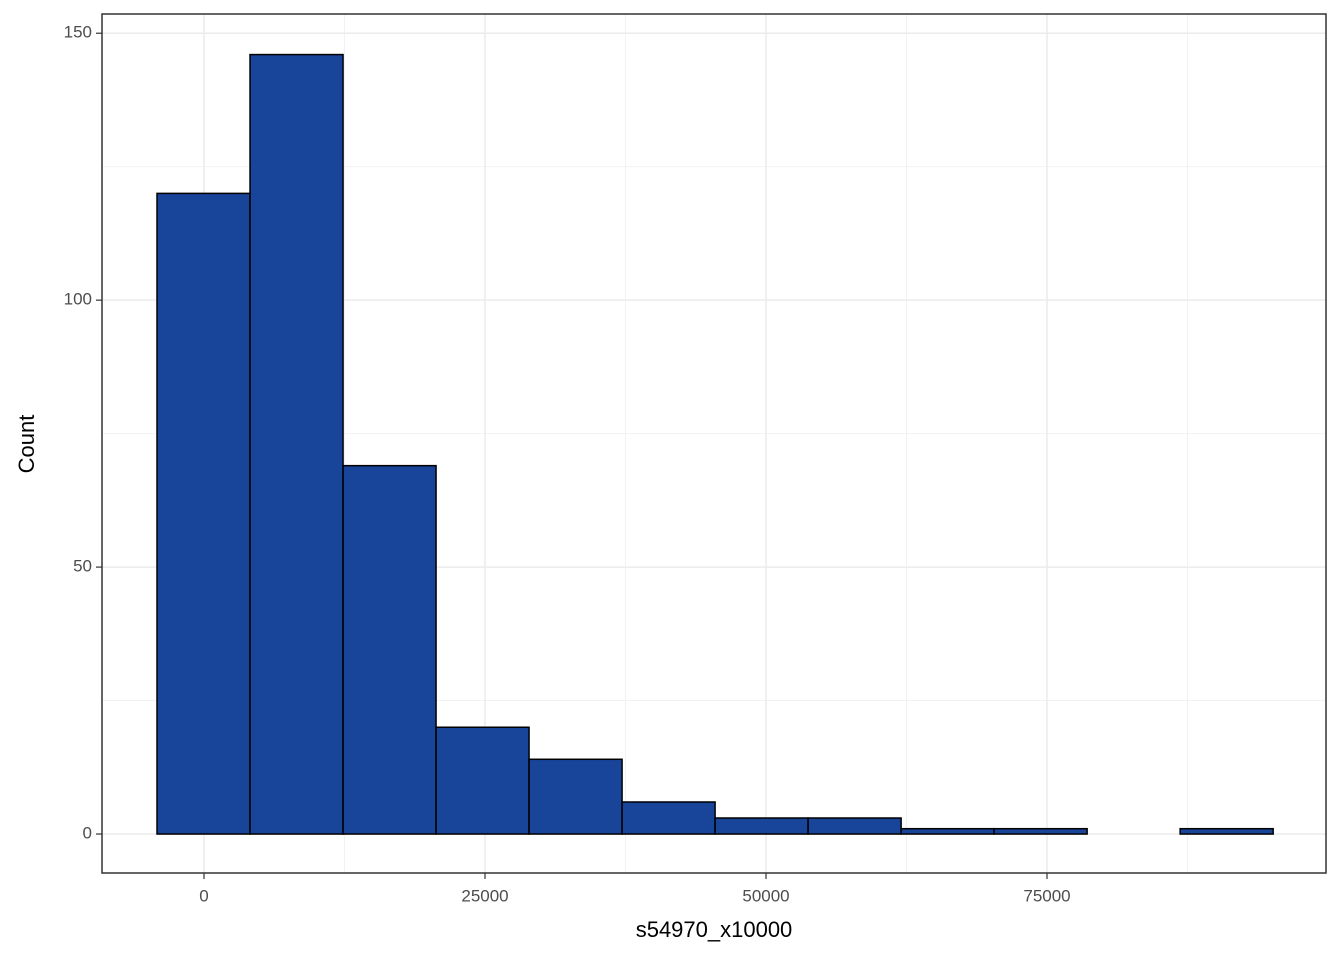 The image size is (1344, 960). What do you see at coordinates (87, 833) in the screenshot?
I see `y-tick-label: 0` at bounding box center [87, 833].